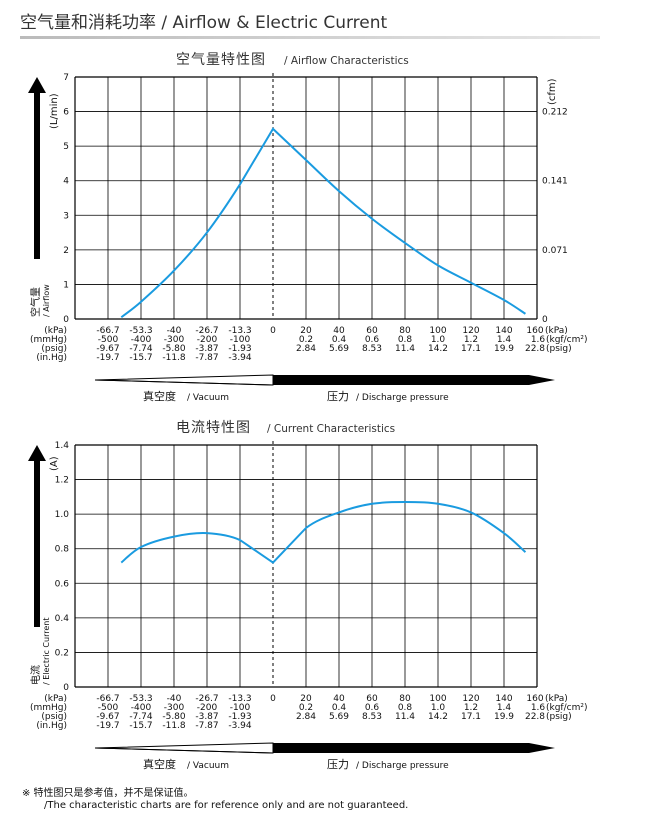  I want to click on x-tick-vacuum: -15.7, so click(140, 358).